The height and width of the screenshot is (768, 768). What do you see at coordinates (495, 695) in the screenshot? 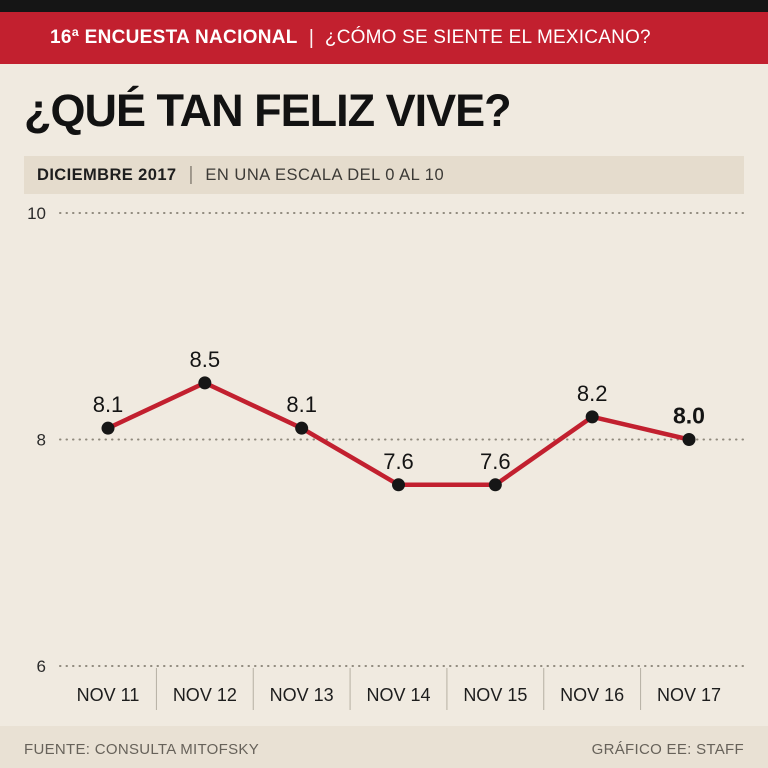
I see `x-axis-label: NOV 15` at bounding box center [495, 695].